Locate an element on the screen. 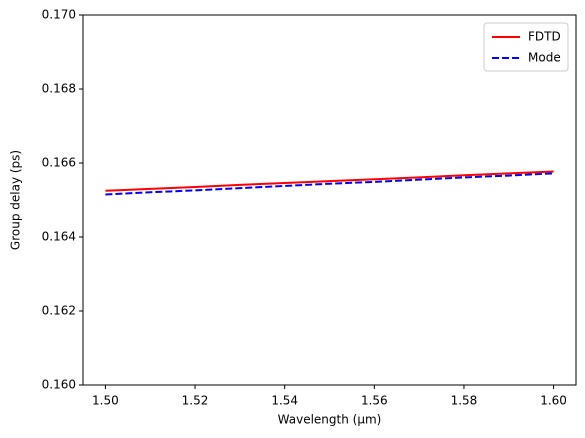 This screenshot has height=438, width=585. y-axis-label: Group delay (ps) is located at coordinates (16, 200).